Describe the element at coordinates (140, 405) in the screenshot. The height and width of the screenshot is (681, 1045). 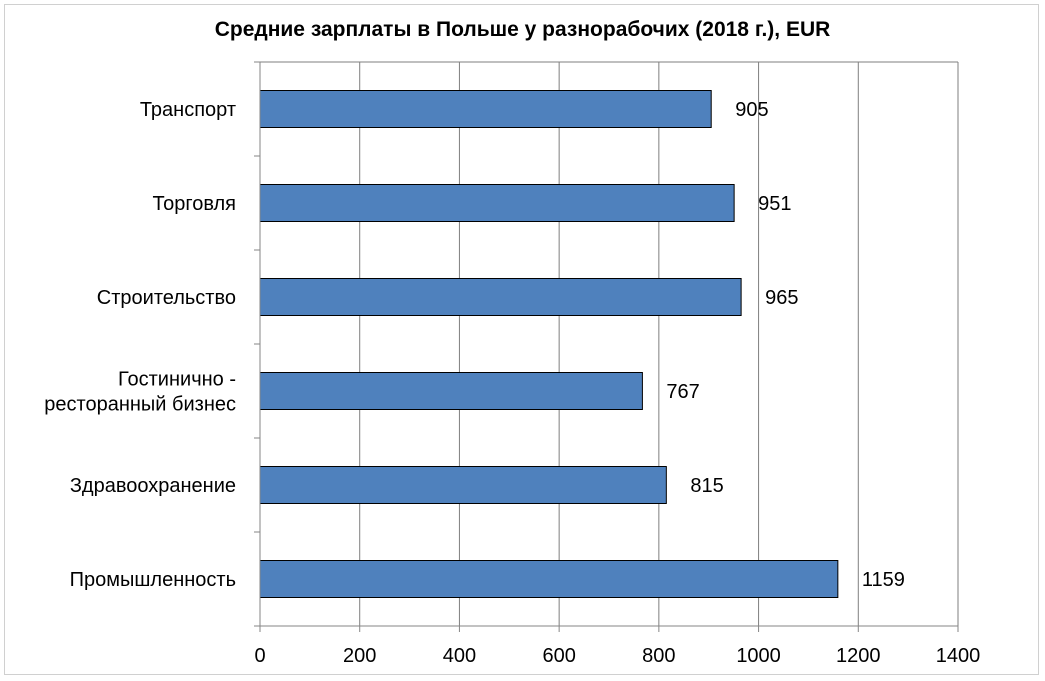
I see `category-label: ресторанный бизнес` at that location.